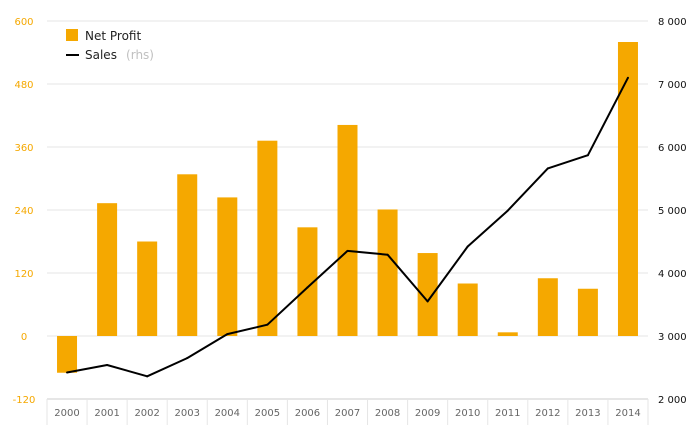 The height and width of the screenshot is (433, 700). What do you see at coordinates (627, 189) in the screenshot?
I see `bar-2014` at bounding box center [627, 189].